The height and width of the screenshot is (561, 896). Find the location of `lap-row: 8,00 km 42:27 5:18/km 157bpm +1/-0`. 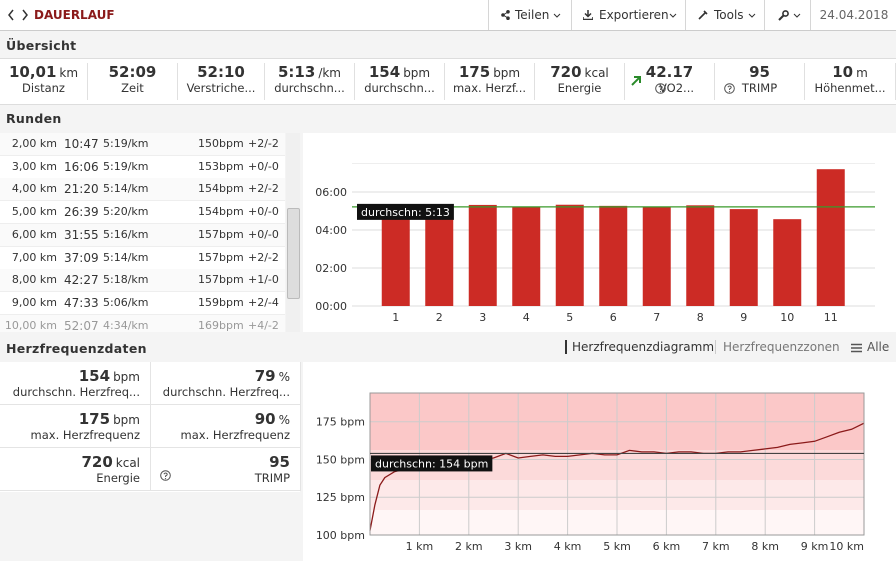

lap-row: 8,00 km 42:27 5:18/km 157bpm +1/-0 is located at coordinates (142, 281).